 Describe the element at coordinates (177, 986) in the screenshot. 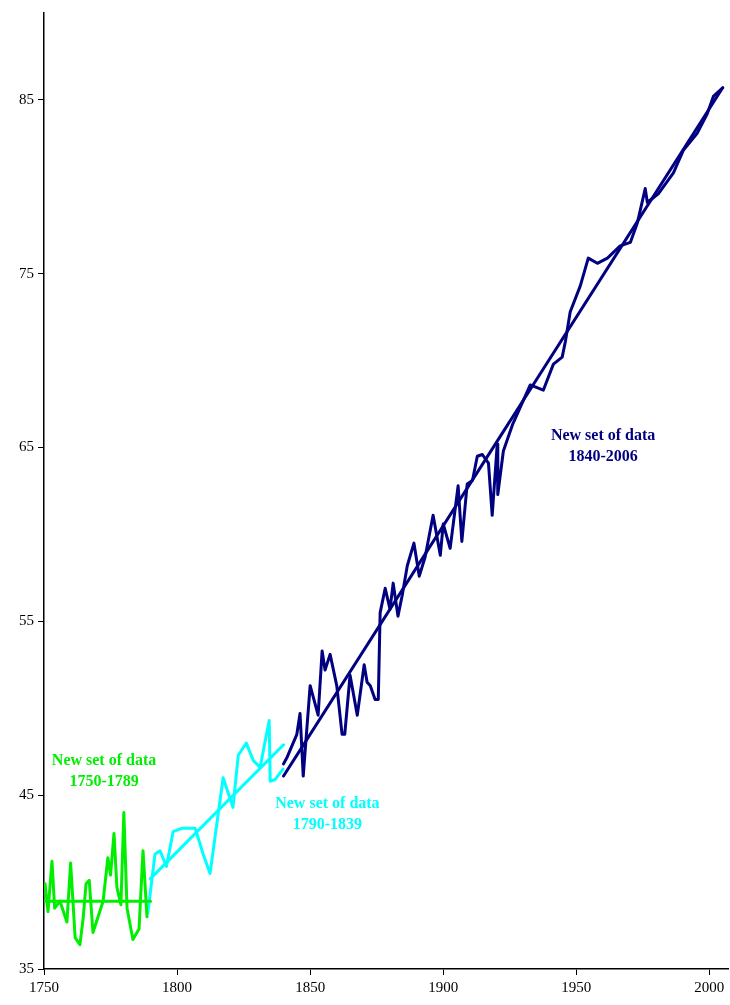

I see `x-tick-label: 1800` at that location.